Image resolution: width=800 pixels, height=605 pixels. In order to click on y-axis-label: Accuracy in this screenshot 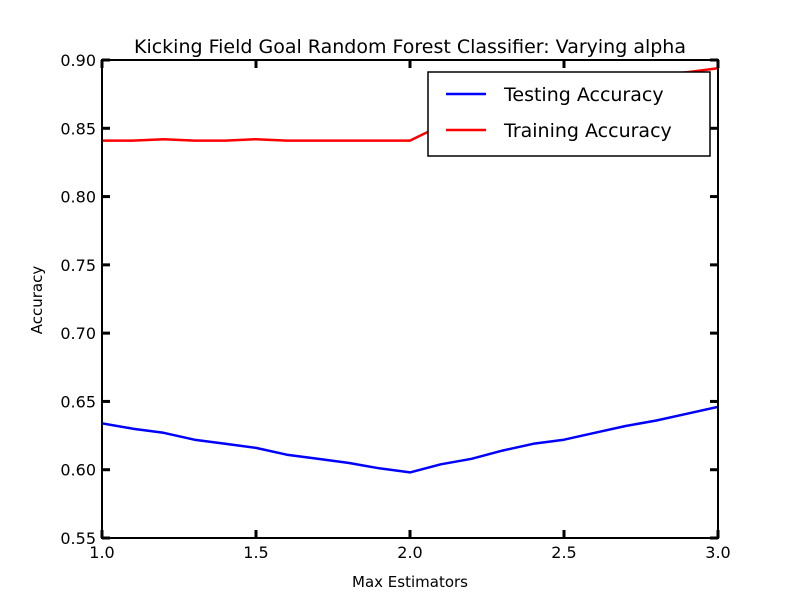, I will do `click(37, 300)`.